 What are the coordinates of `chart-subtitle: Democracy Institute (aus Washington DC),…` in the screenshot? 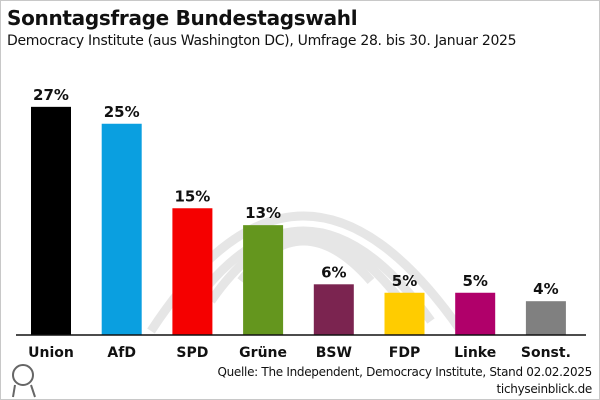 It's located at (262, 41).